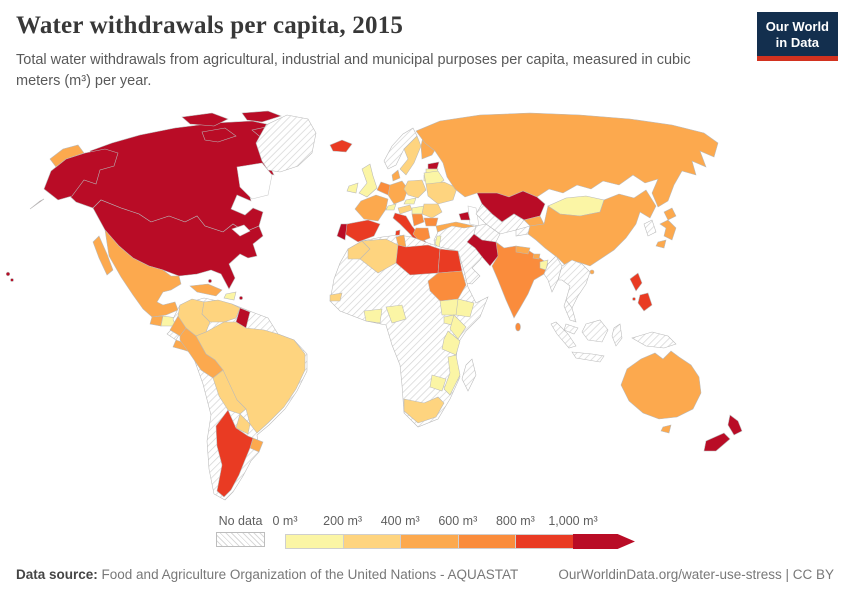 The image size is (850, 600). I want to click on country-ireland, so click(352, 188).